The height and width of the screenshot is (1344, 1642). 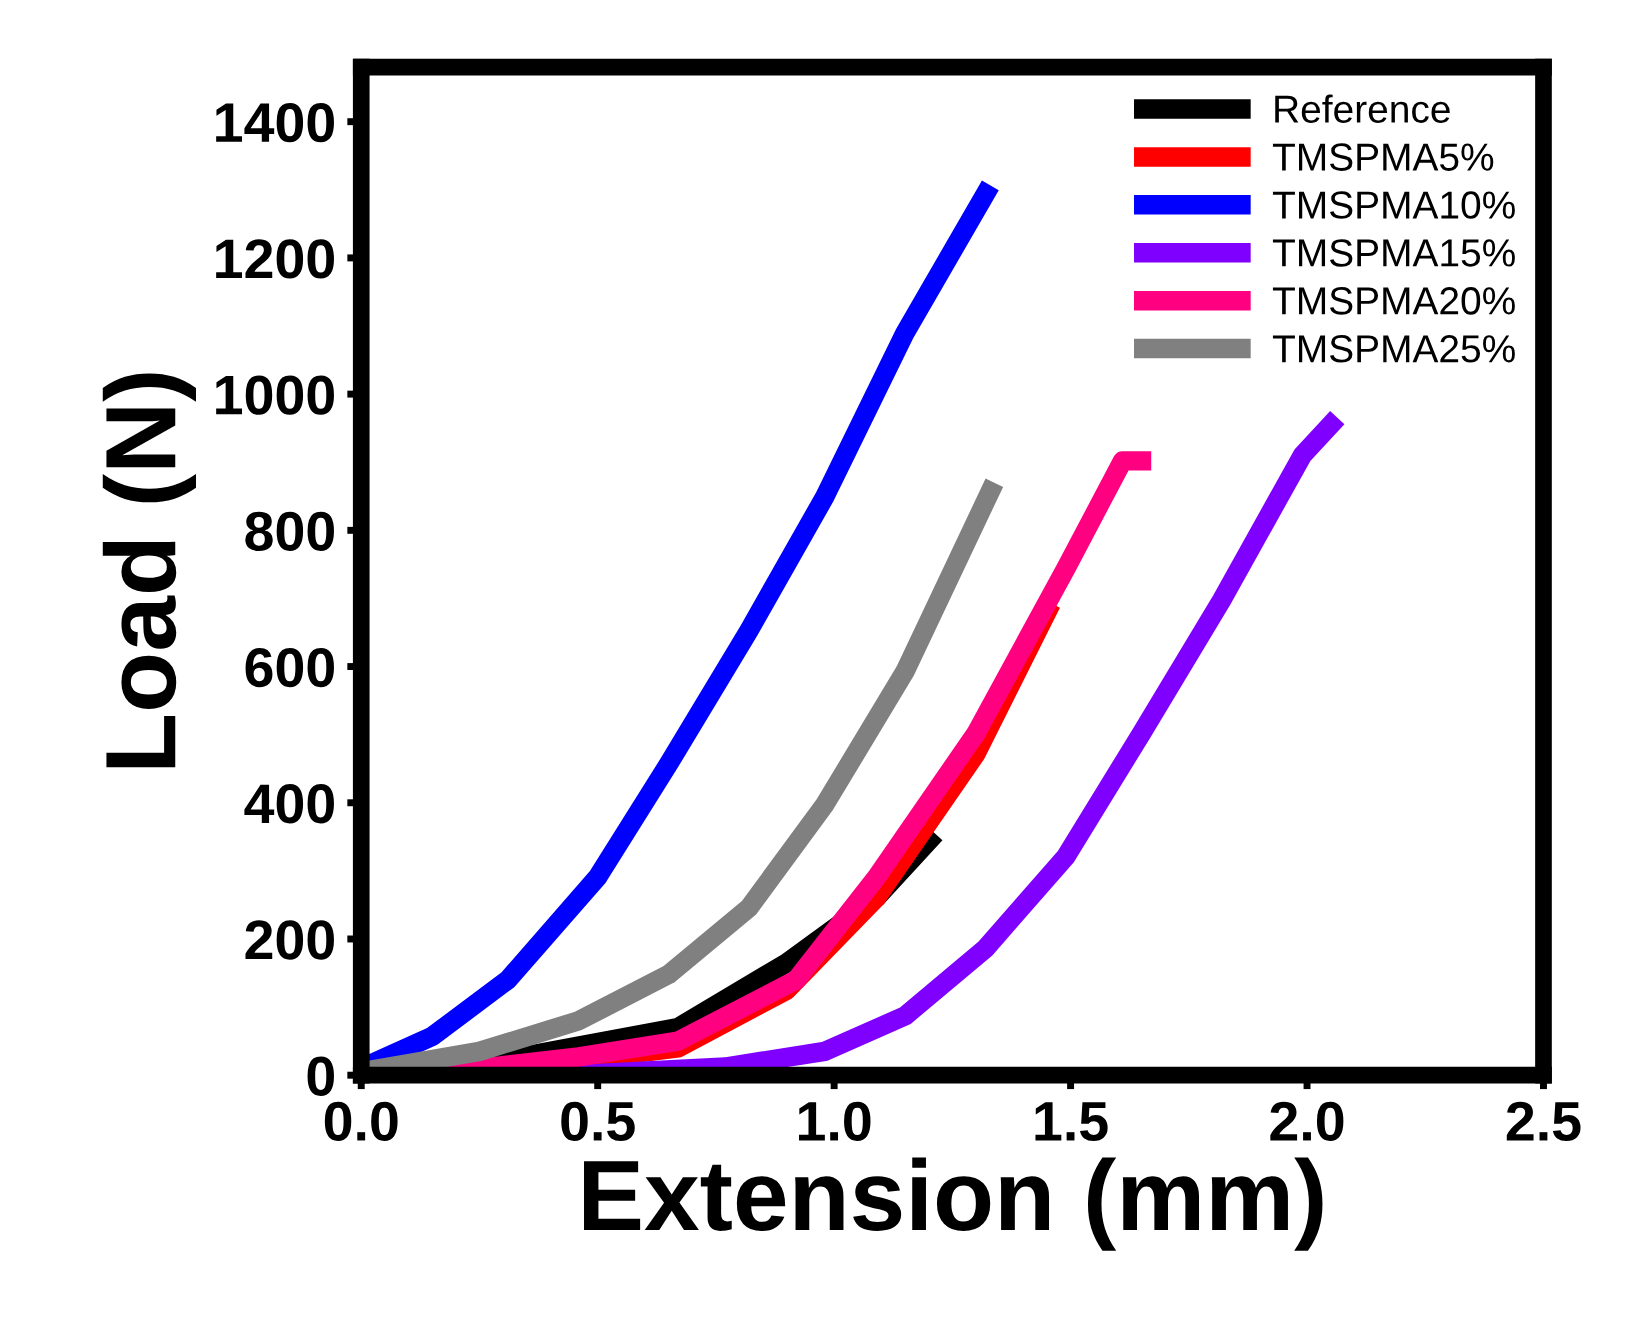 What do you see at coordinates (275, 259) in the screenshot?
I see `y-tick-label: 1200` at bounding box center [275, 259].